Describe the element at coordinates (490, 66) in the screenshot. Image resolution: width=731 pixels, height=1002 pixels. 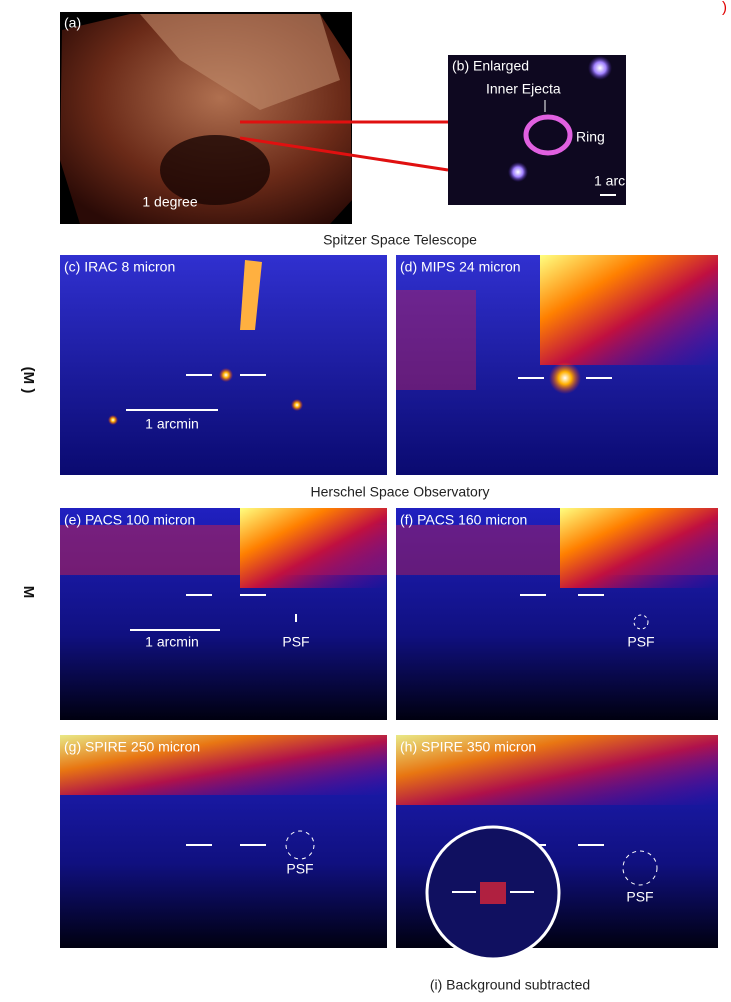
I see `panel-label: (b) Enlarged` at that location.